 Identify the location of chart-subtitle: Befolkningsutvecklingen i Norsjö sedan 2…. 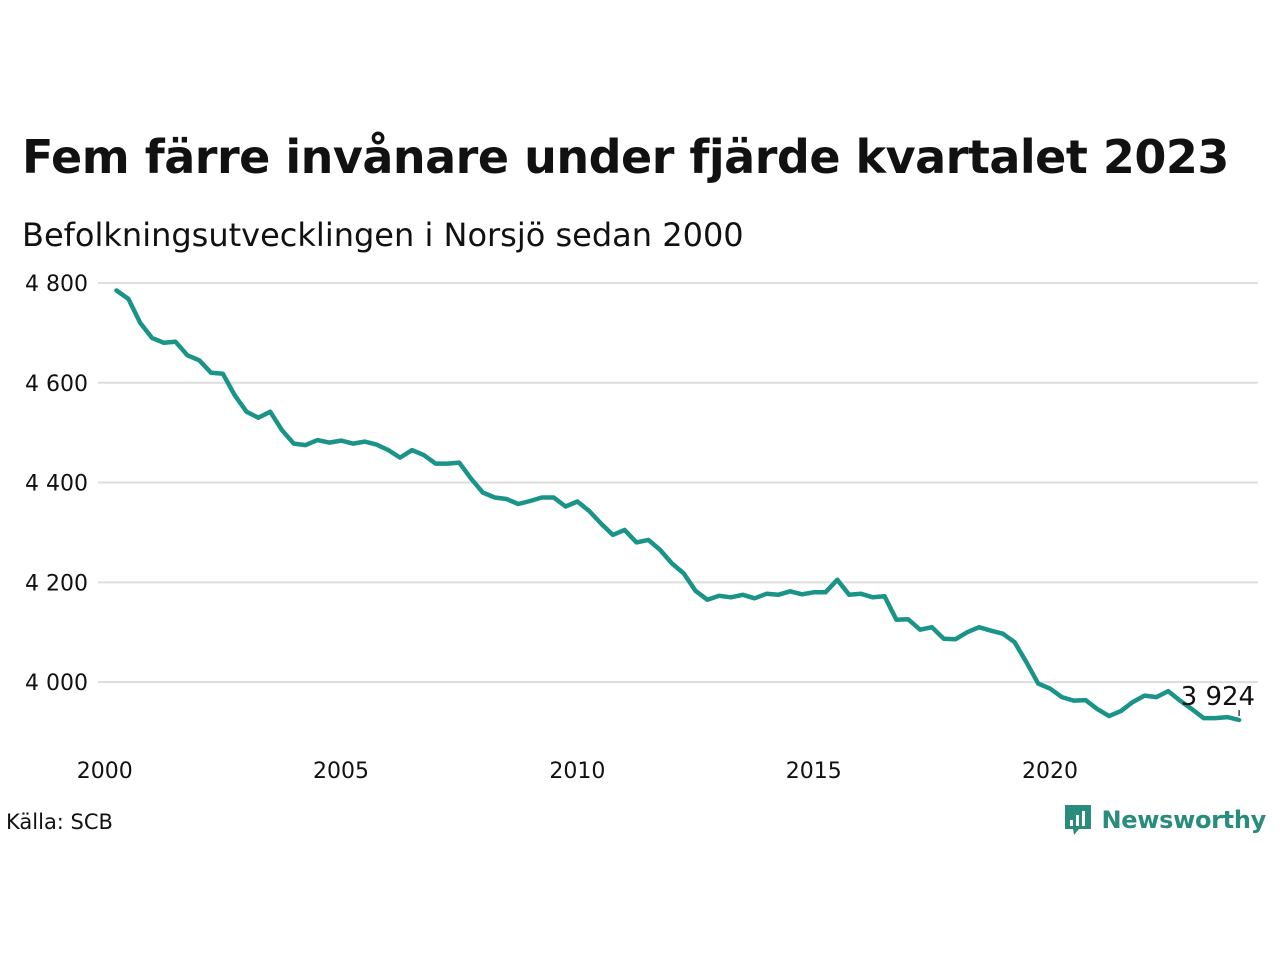
(383, 235).